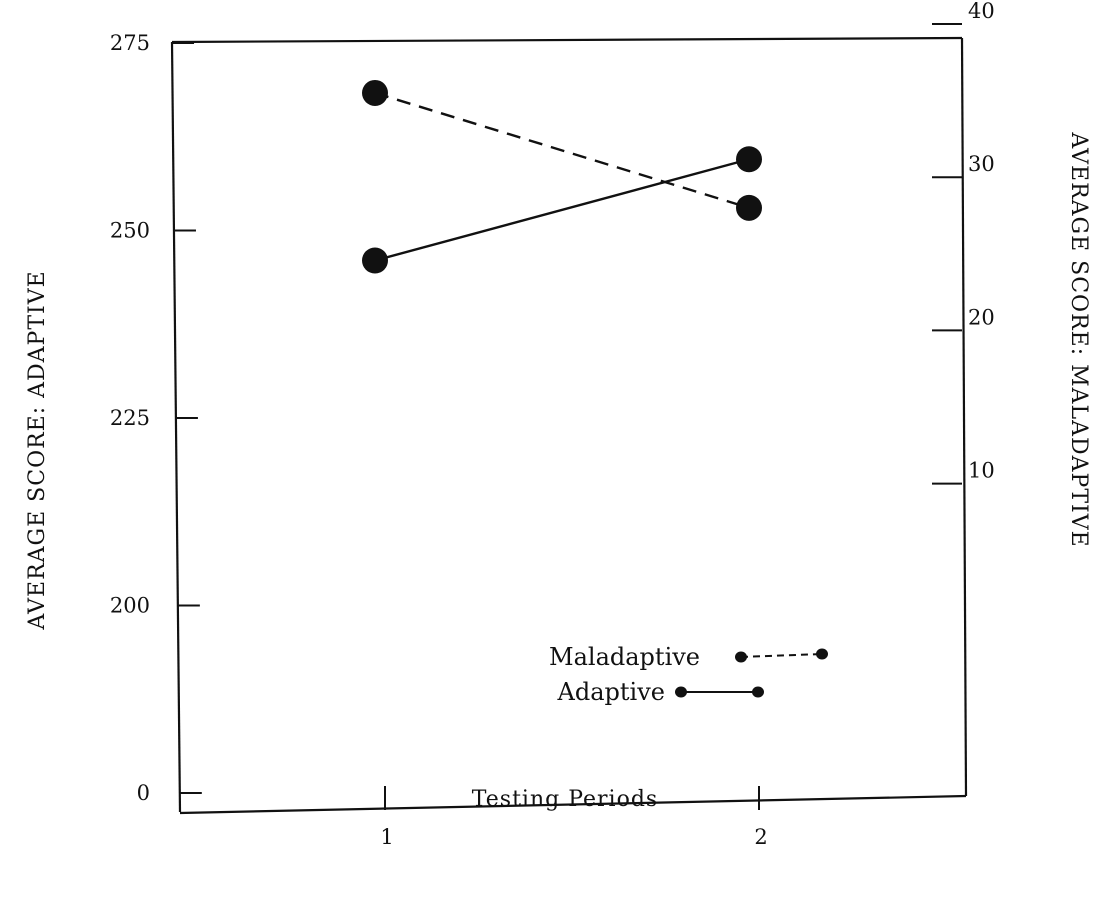  I want to click on right-tick-label: 30, so click(981, 164).